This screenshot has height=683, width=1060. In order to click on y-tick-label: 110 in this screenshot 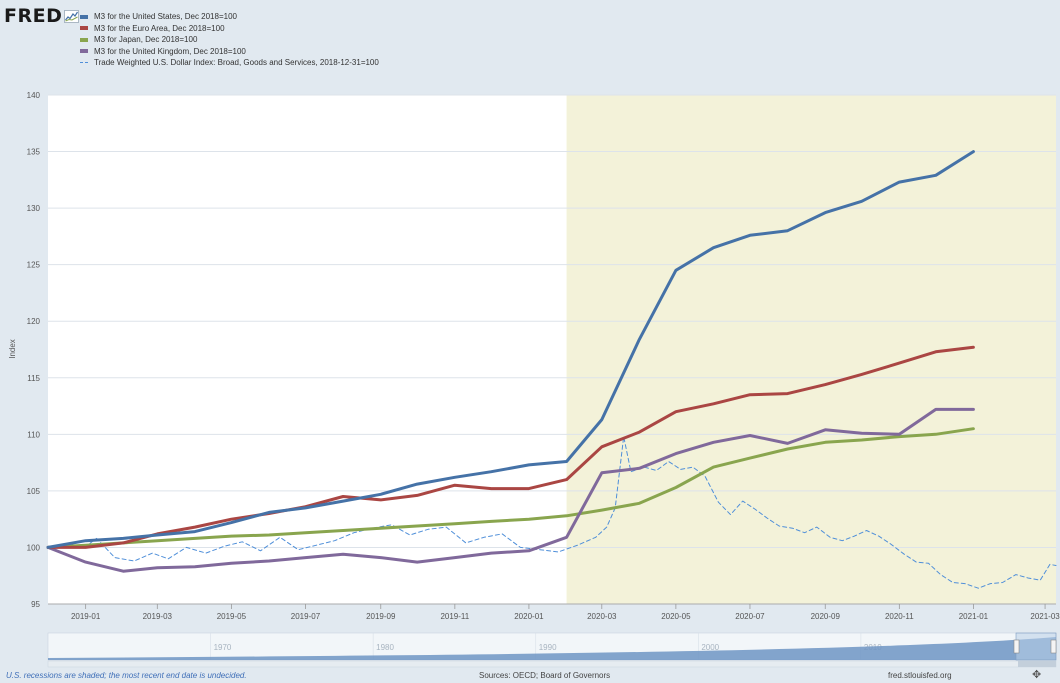, I will do `click(33, 434)`.